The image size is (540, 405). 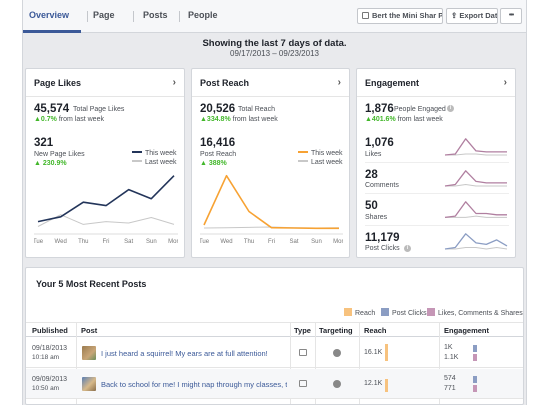 What do you see at coordinates (385, 312) in the screenshot?
I see `legend-swatch-post-clicks` at bounding box center [385, 312].